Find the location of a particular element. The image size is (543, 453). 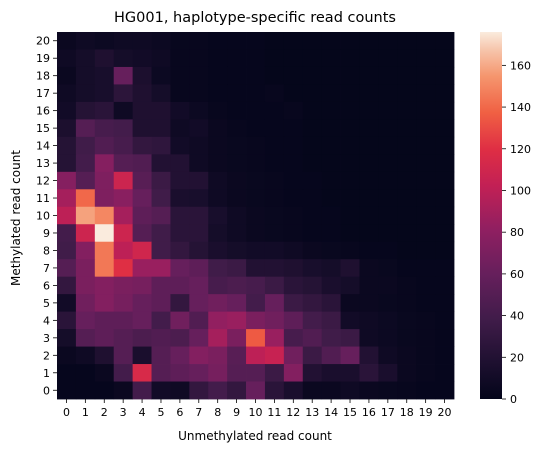

x-tick-label: 11 is located at coordinates (274, 412).